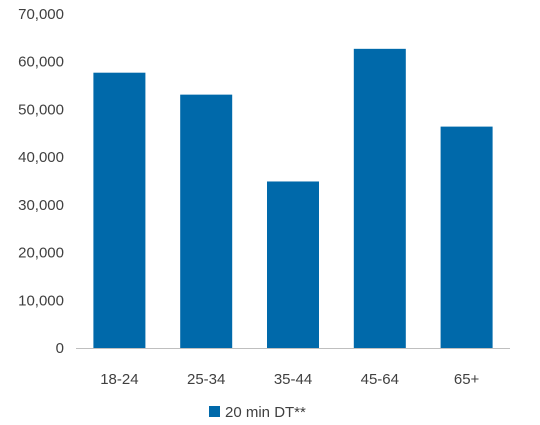 This screenshot has width=540, height=425. What do you see at coordinates (380, 379) in the screenshot?
I see `x-tick-label: 45-64` at bounding box center [380, 379].